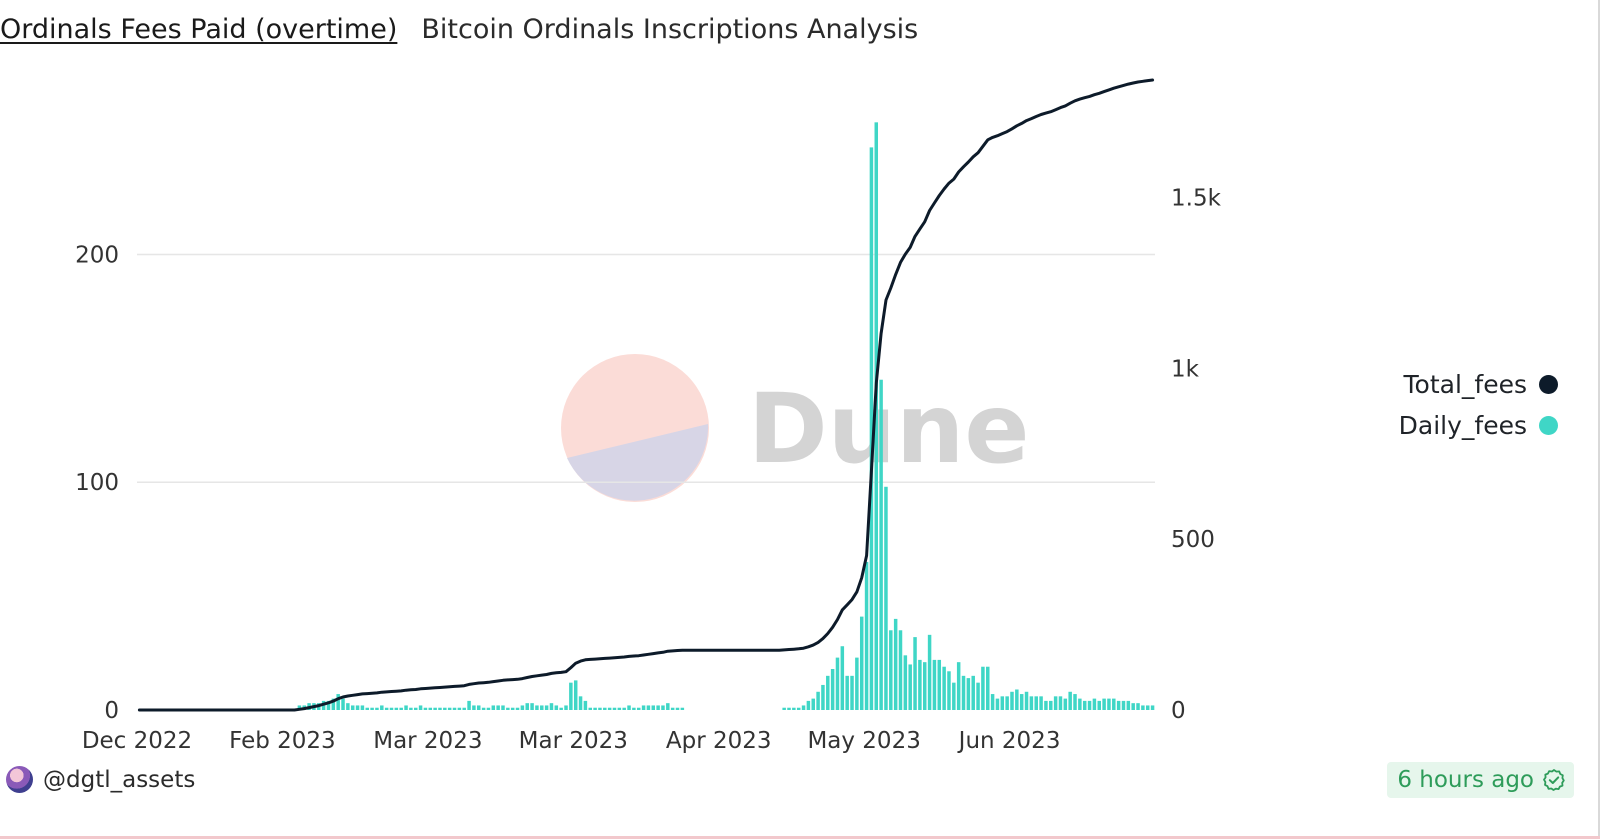 The height and width of the screenshot is (839, 1600). Describe the element at coordinates (19, 779) in the screenshot. I see `avatar` at that location.